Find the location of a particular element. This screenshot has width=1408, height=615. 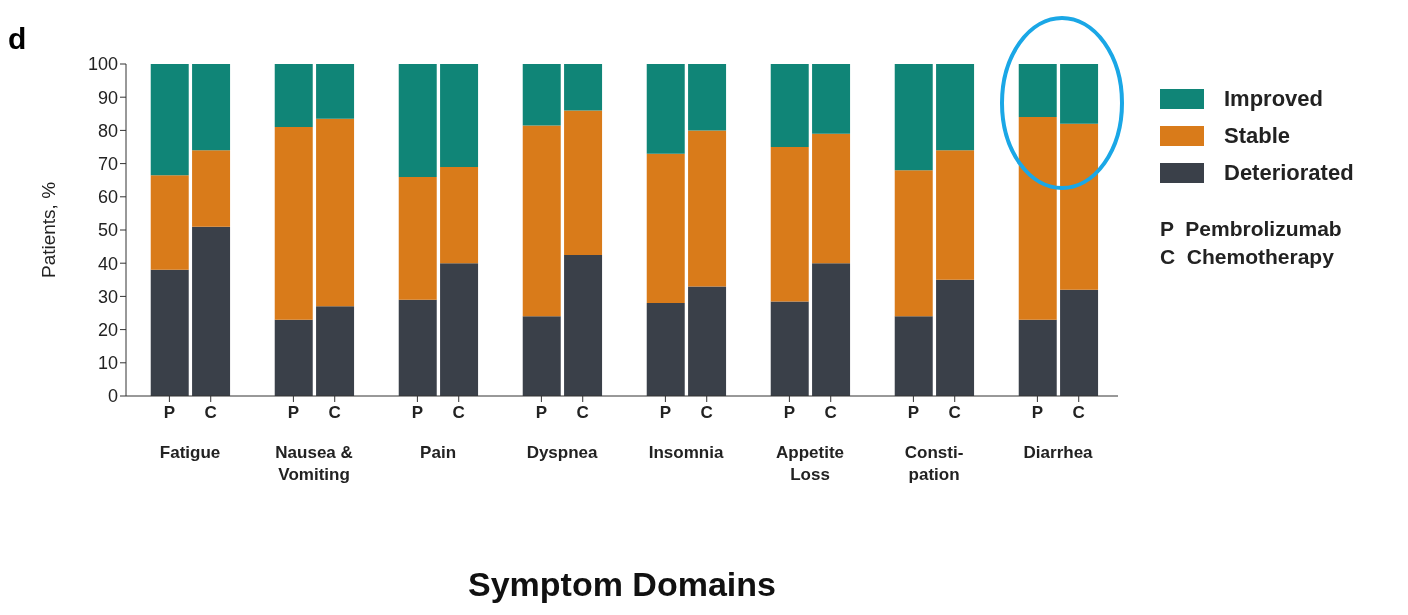

y-tick-label: 40 is located at coordinates (107, 263).